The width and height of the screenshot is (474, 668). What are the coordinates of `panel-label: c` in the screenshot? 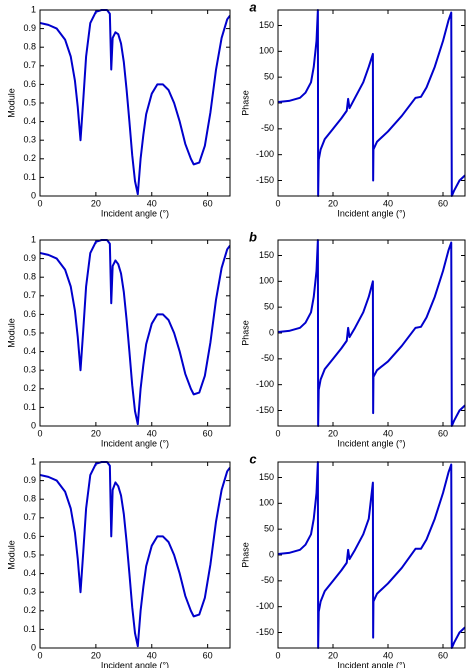 It's located at (253, 458).